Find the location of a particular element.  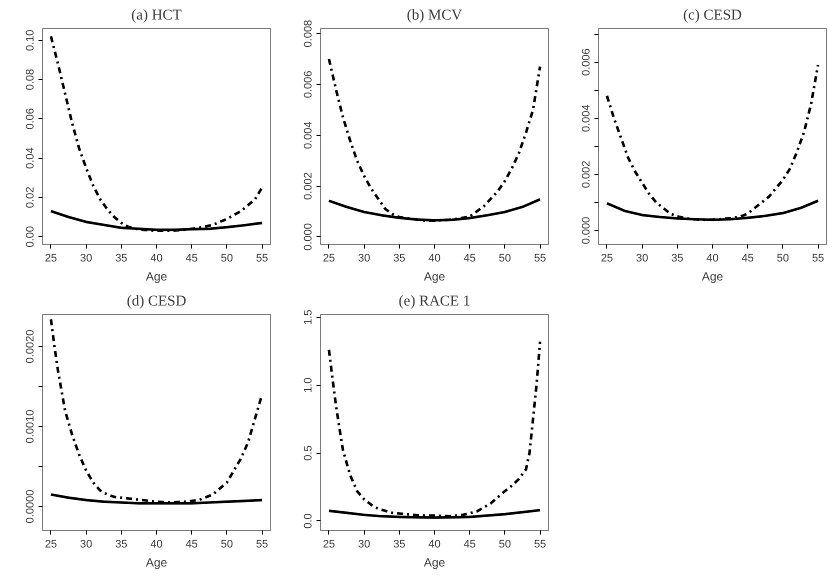

y-tick-label: 0.00 is located at coordinates (30, 237).